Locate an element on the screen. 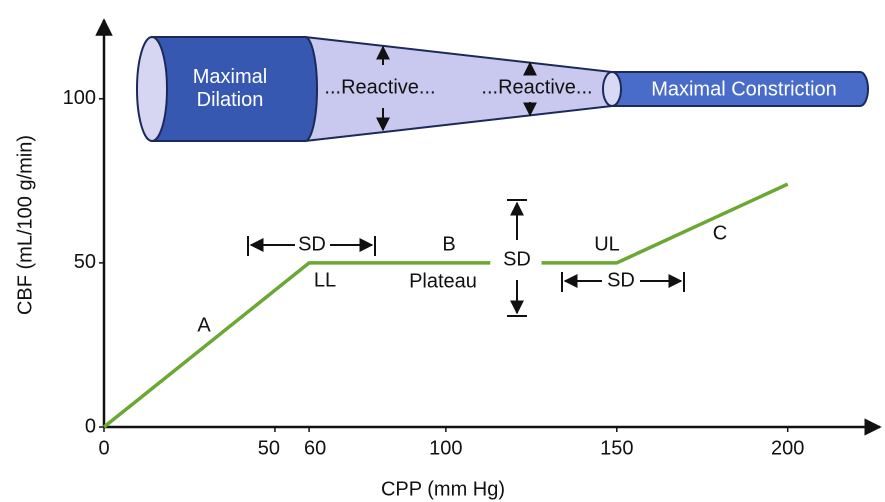  x-axis-label: CPP (mm Hg) is located at coordinates (443, 489).